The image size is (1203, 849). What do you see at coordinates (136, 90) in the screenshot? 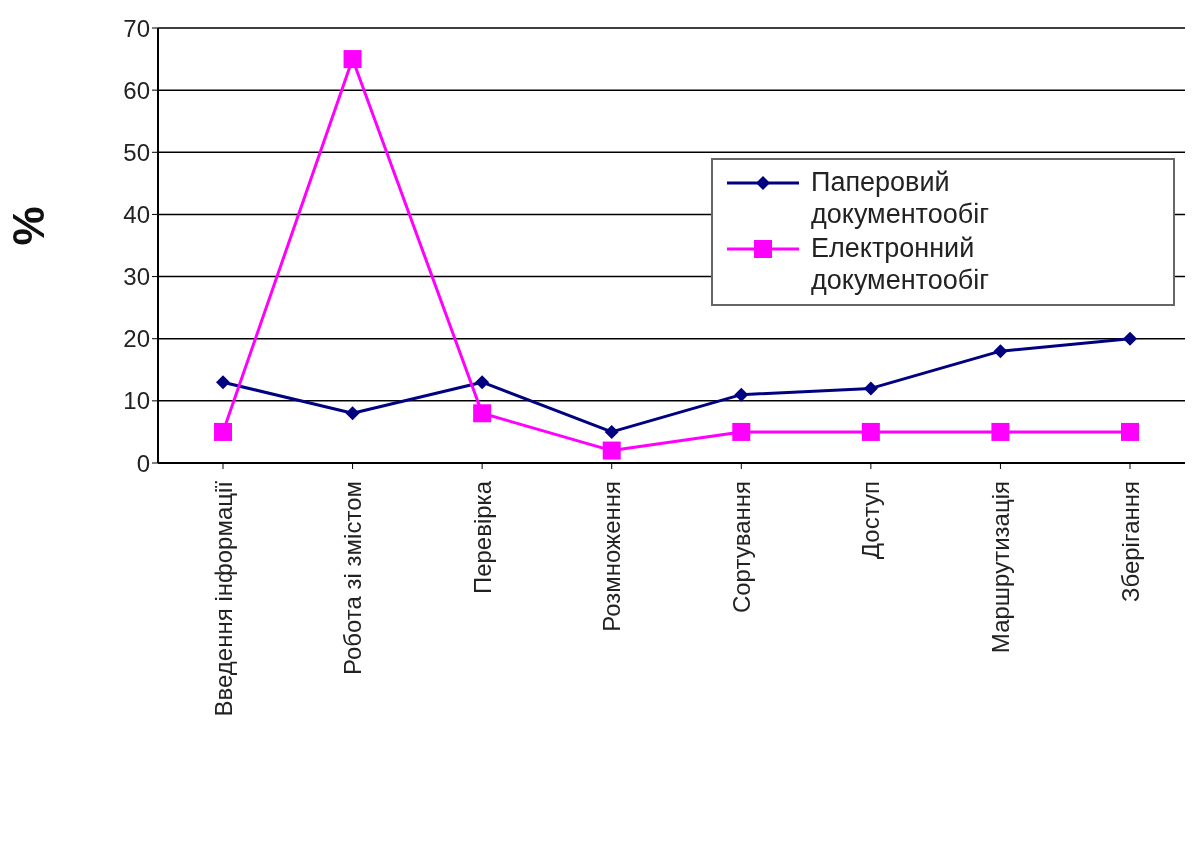
I see `y-tick-label: 60` at bounding box center [136, 90].